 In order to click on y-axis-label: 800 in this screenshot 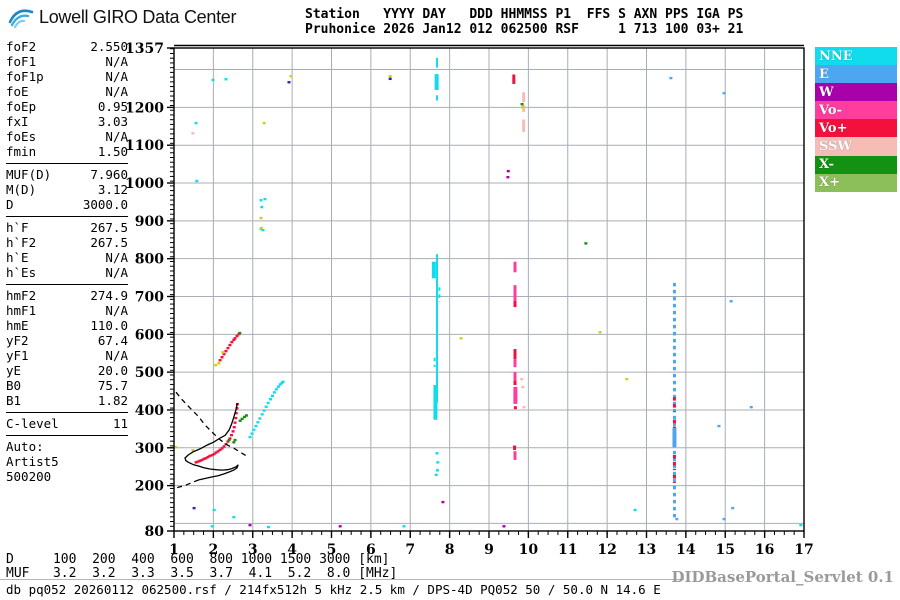, I will do `click(149, 260)`.